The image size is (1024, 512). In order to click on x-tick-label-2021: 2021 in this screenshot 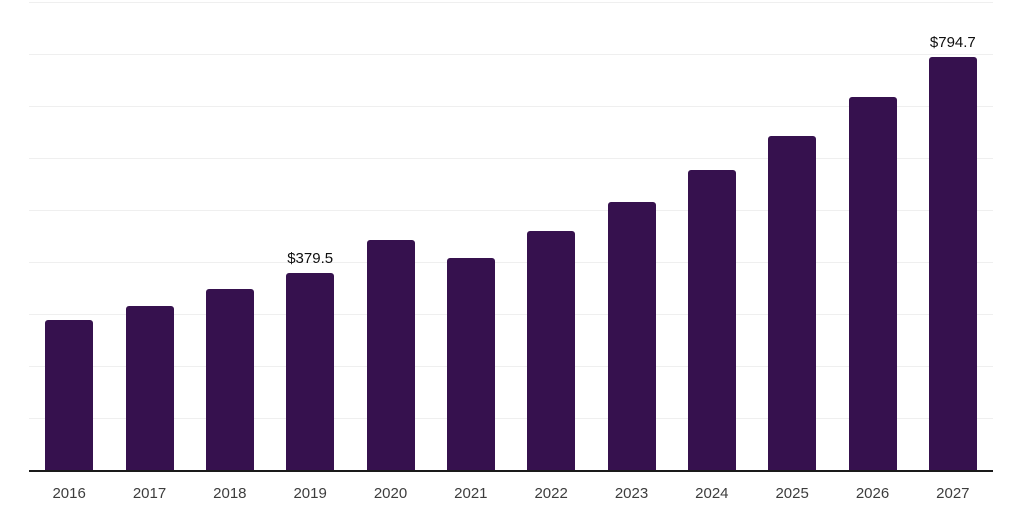, I will do `click(471, 493)`.